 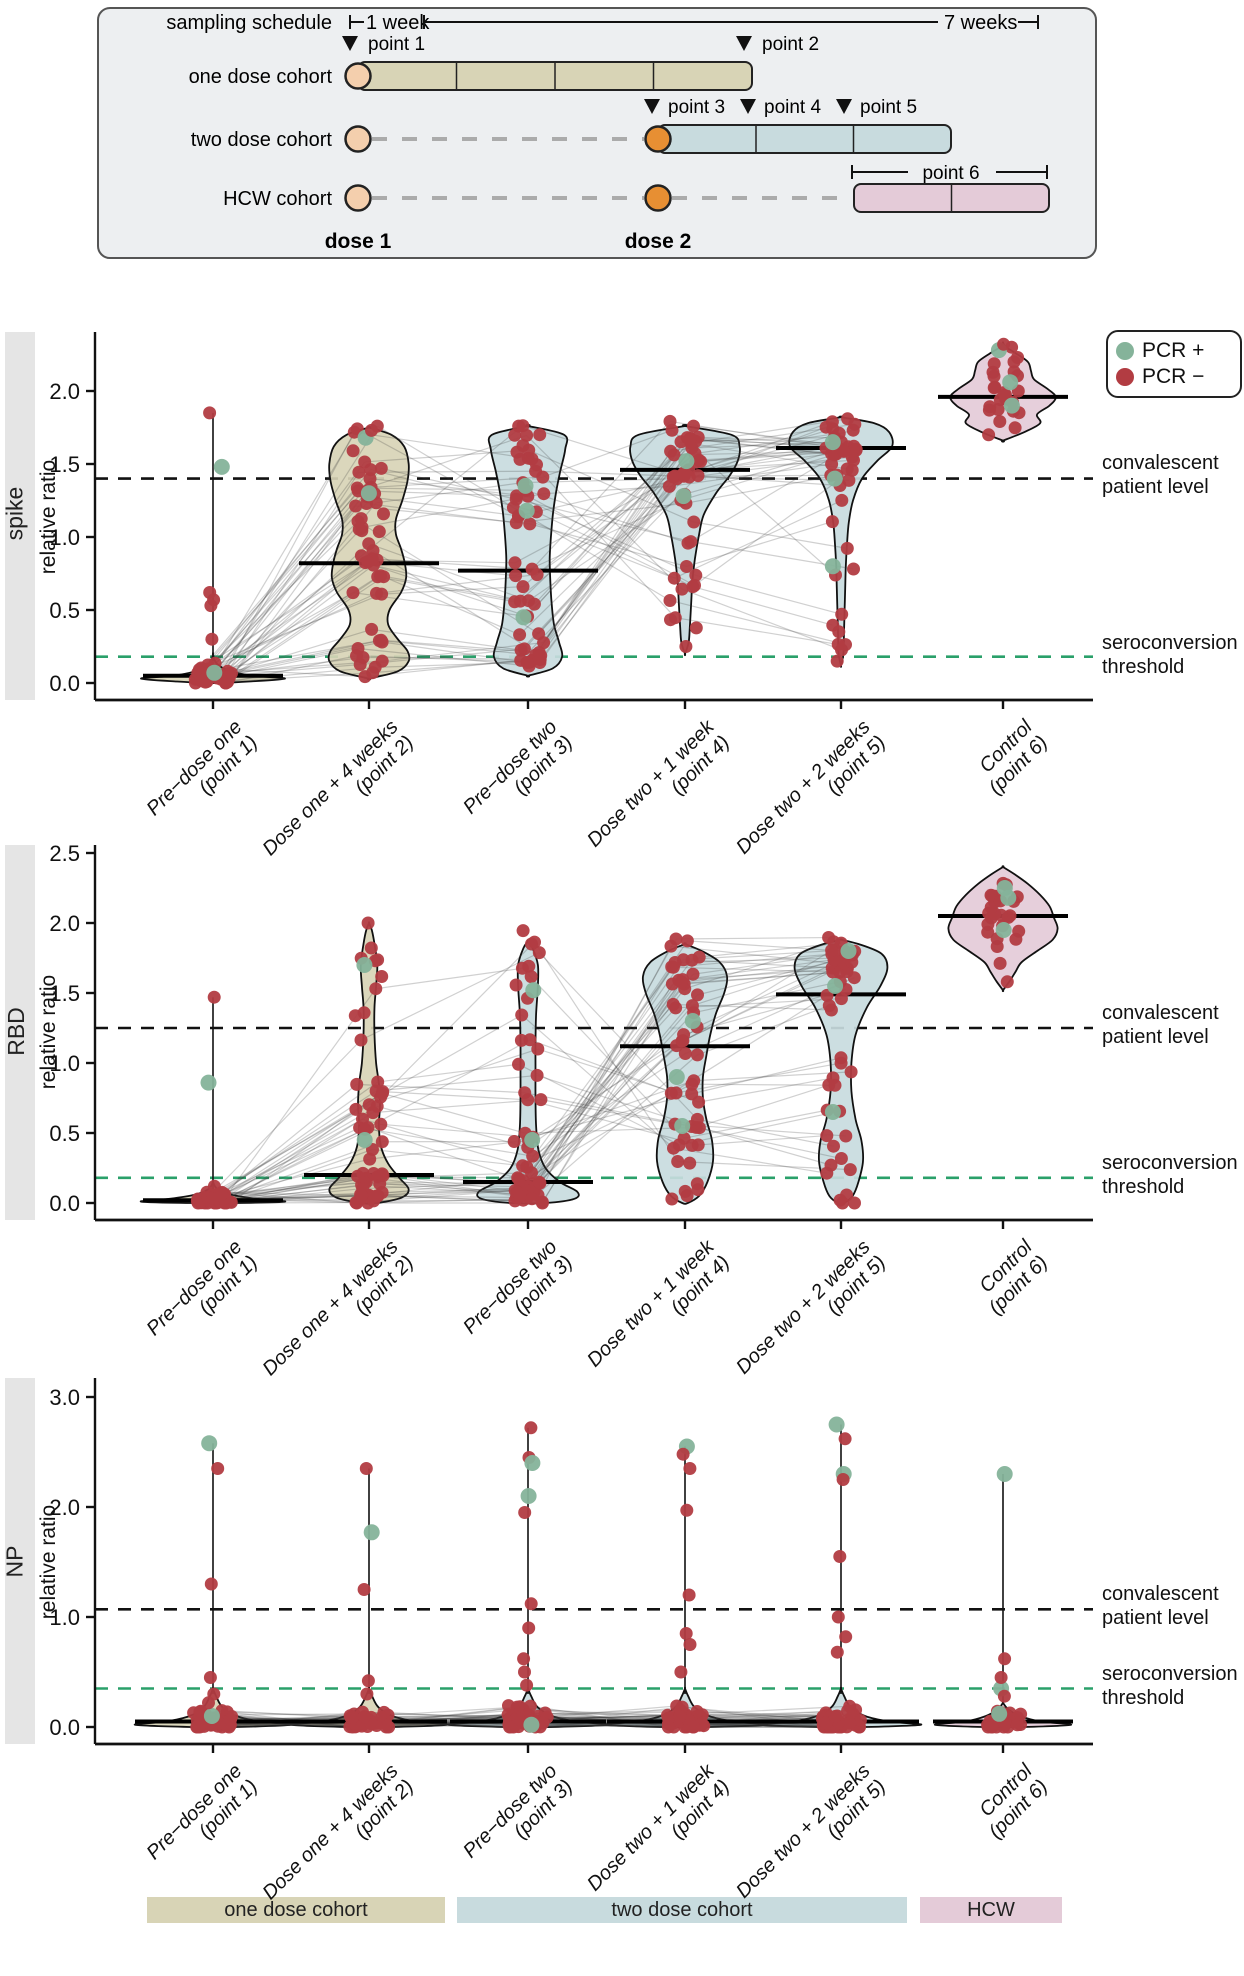 What do you see at coordinates (792, 107) in the screenshot?
I see `point4-label: point 4` at bounding box center [792, 107].